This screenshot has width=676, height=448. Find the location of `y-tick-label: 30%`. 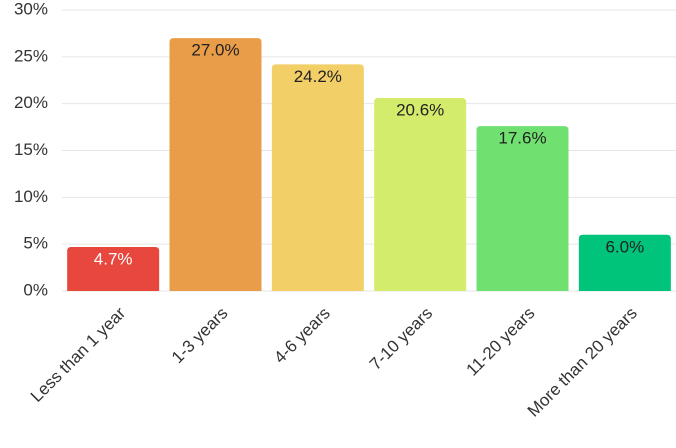

y-tick-label: 30% is located at coordinates (31, 9).